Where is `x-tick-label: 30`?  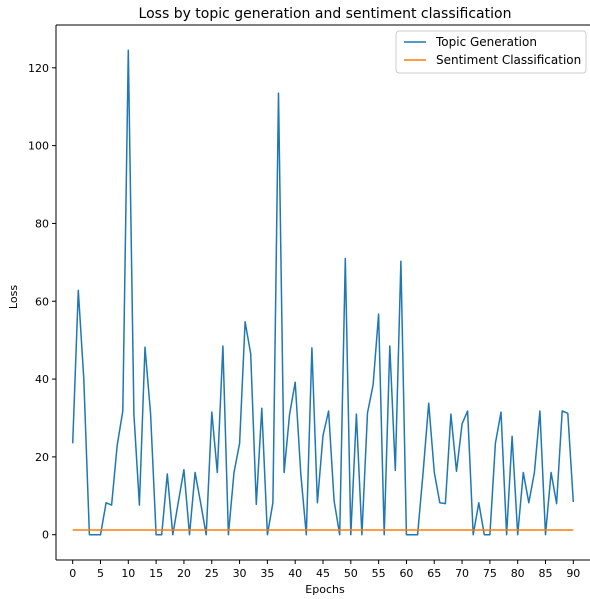 x-tick-label: 30 is located at coordinates (240, 573).